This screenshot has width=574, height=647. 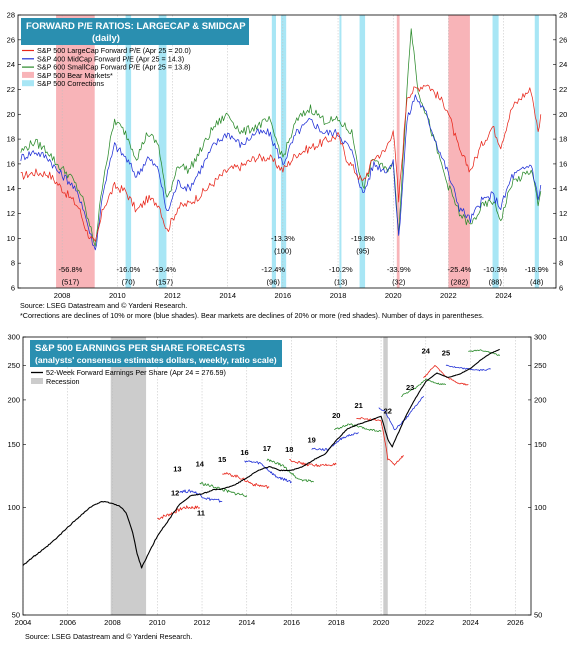 What do you see at coordinates (283, 238) in the screenshot?
I see `band-annotation: -13.3%` at bounding box center [283, 238].